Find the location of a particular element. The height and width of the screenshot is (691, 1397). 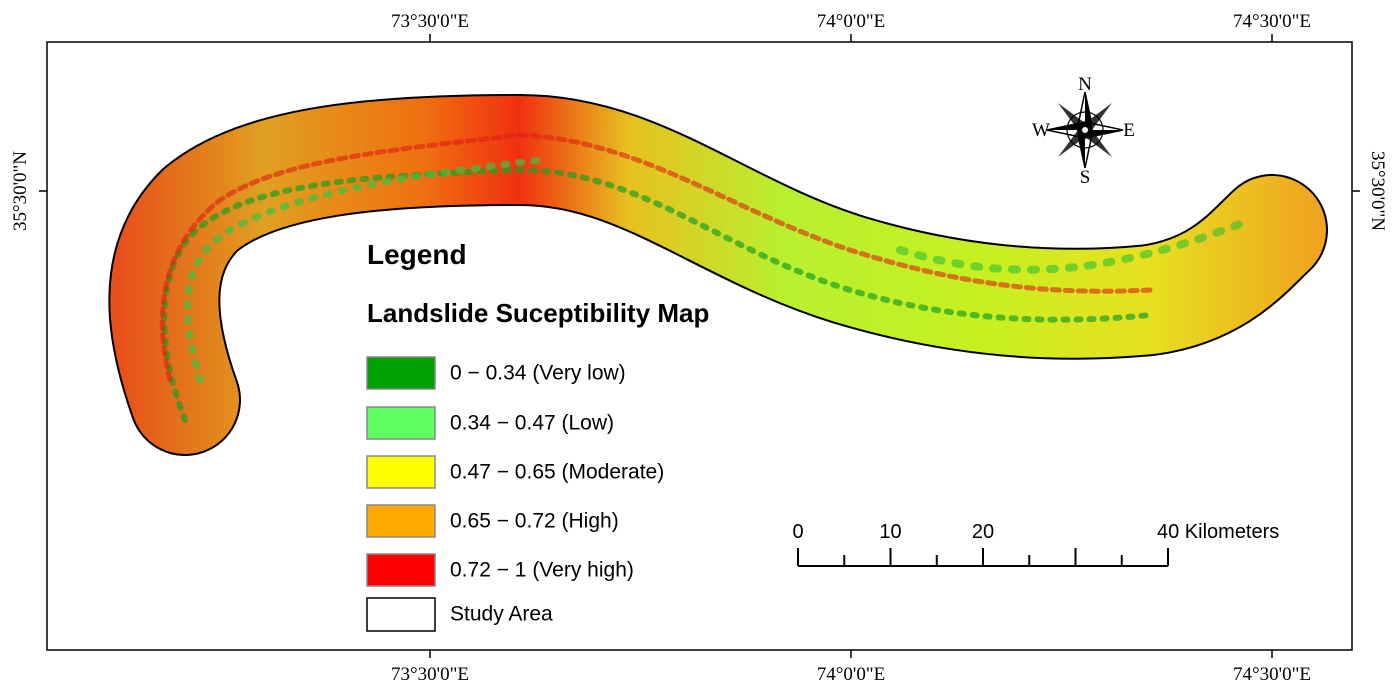

legend-title: Legend is located at coordinates (417, 254).